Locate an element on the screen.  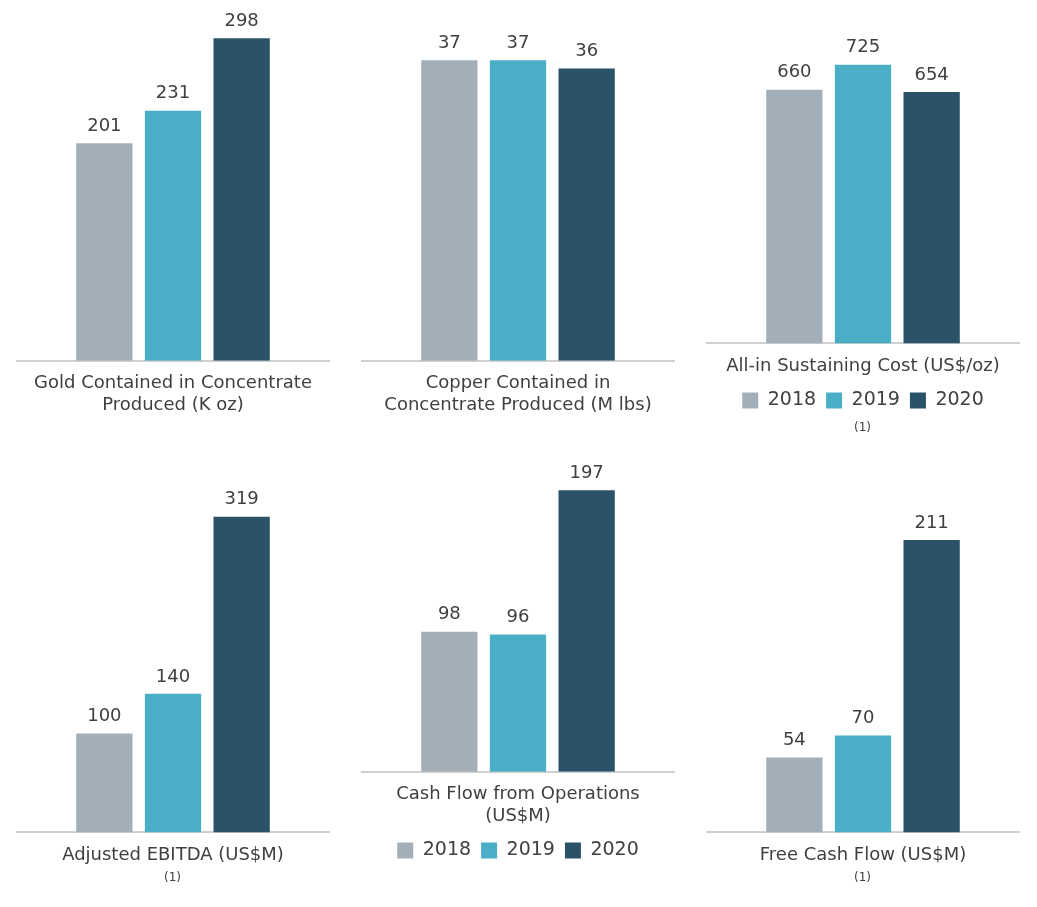
x-axis-title: Gold Contained in Concentrate Produced (K oz) is located at coordinates (172, 392).